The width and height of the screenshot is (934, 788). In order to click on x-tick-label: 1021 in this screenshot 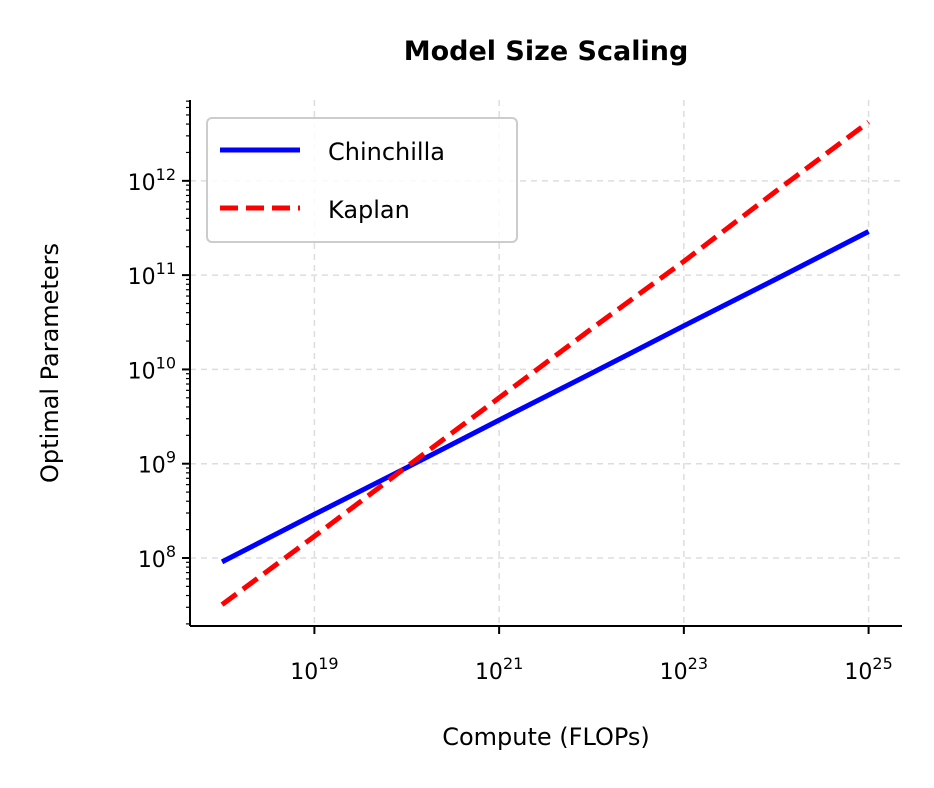, I will do `click(499, 669)`.